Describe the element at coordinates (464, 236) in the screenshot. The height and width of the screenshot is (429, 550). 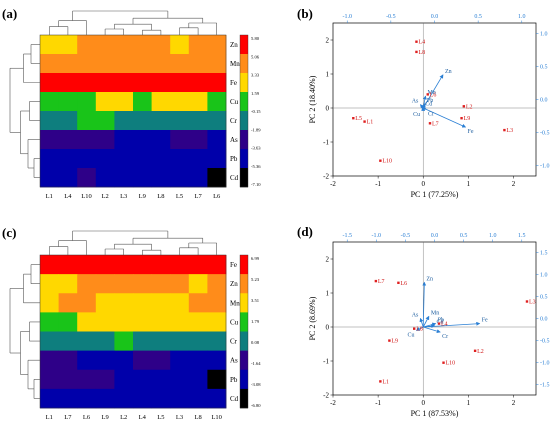
I see `top-tick-label: 0.5` at that location.